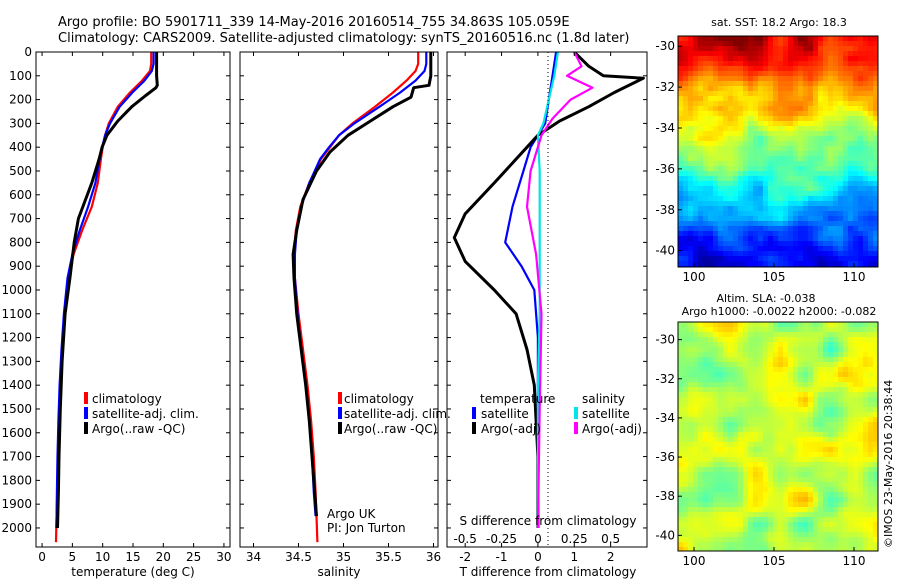  Describe the element at coordinates (665, 251) in the screenshot. I see `map-y-tick-label: -40` at that location.